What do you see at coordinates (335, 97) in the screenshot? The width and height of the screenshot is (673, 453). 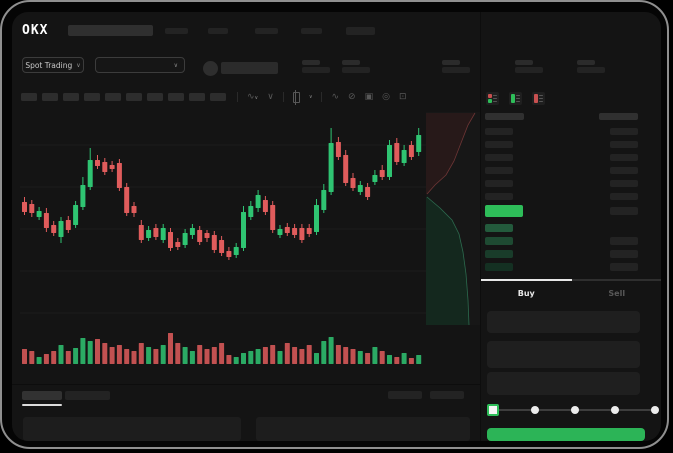 I see `line-style-icon: ∿` at bounding box center [335, 97].